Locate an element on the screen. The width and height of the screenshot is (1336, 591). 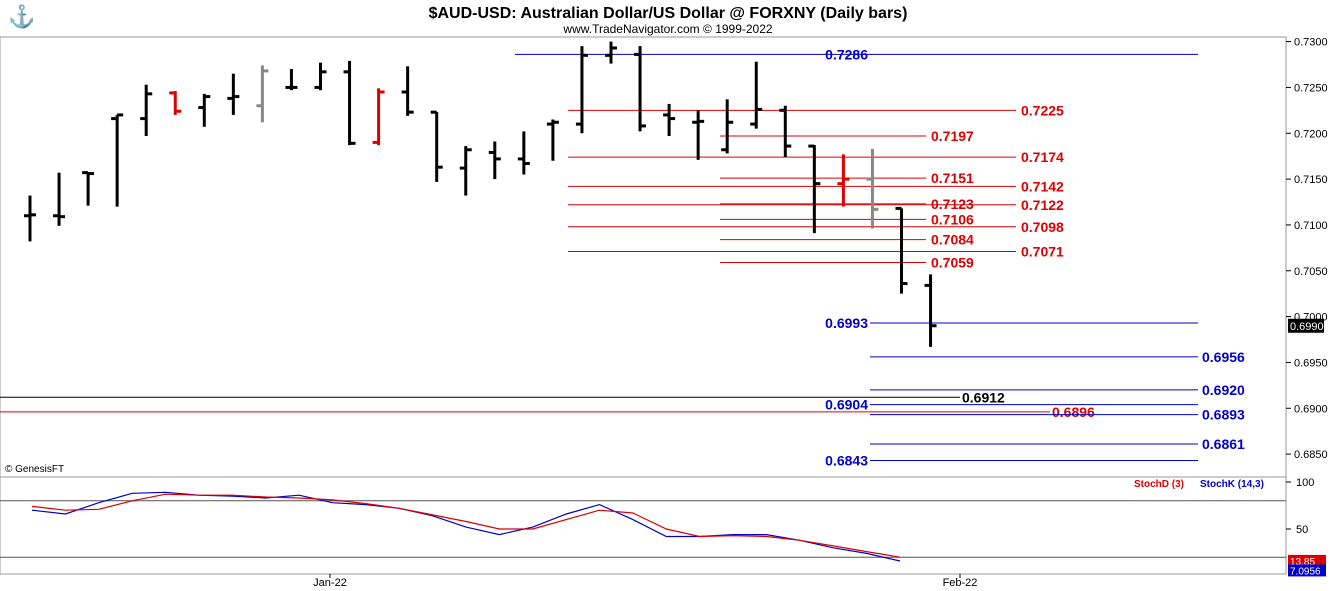
date-tick-label: Jan-22 is located at coordinates (330, 583).